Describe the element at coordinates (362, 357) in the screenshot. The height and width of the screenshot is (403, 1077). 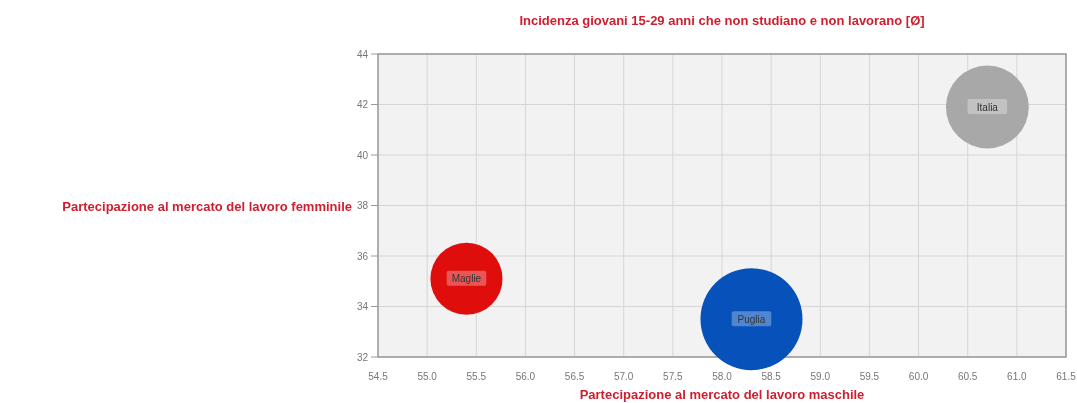
I see `y-tick-label: 32` at that location.